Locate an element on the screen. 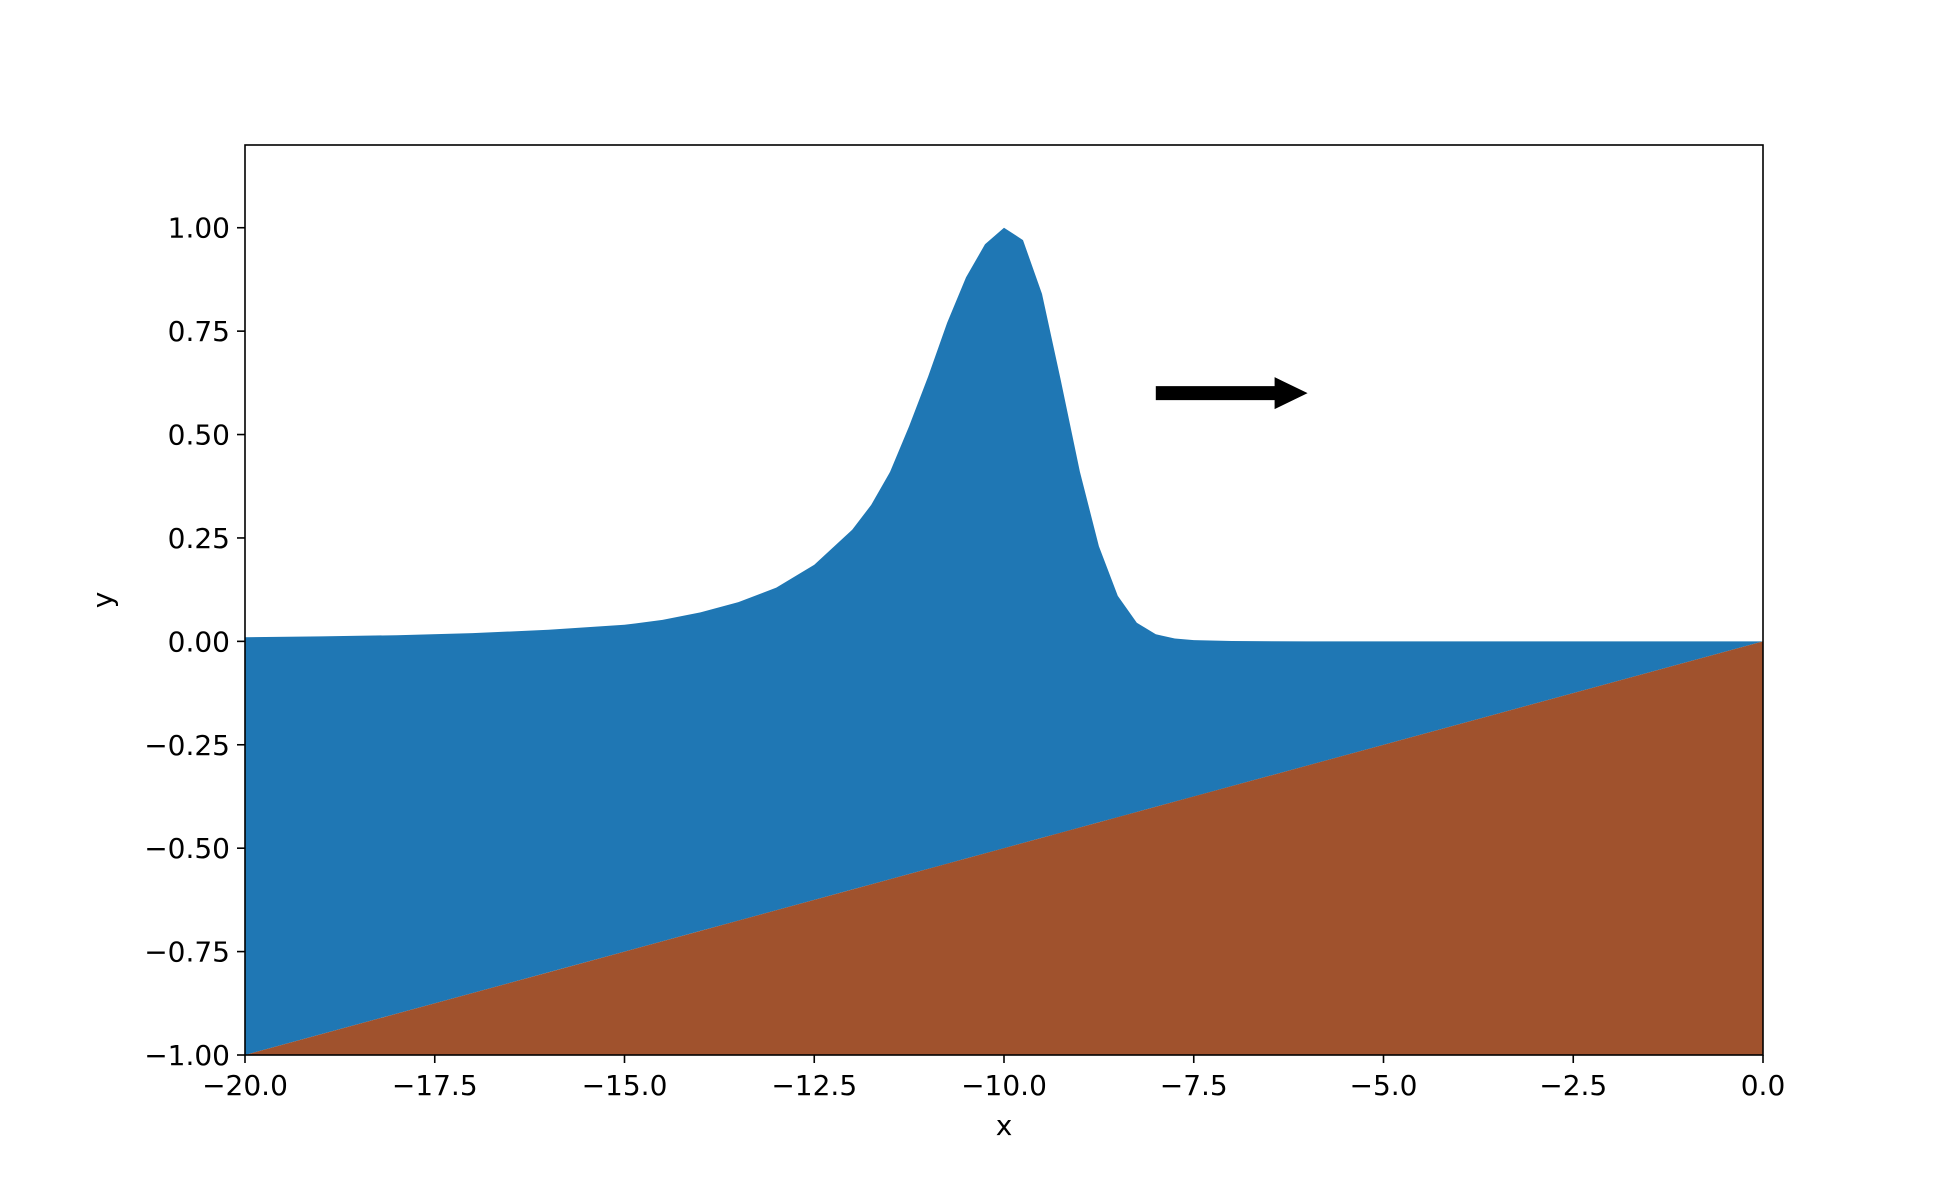 The width and height of the screenshot is (1950, 1200). y-tick-label: 0.50 is located at coordinates (199, 435).